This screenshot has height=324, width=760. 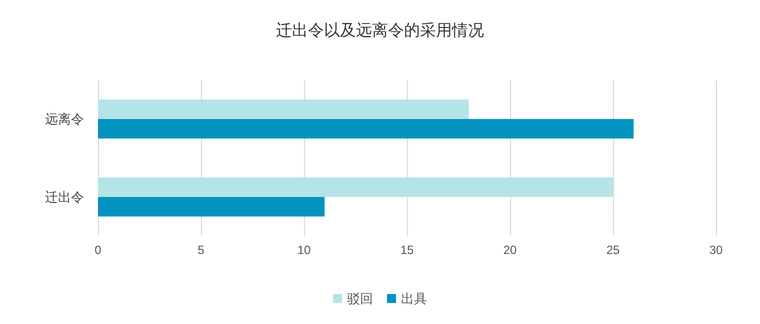 I want to click on legend-label: 出具, so click(x=414, y=298).